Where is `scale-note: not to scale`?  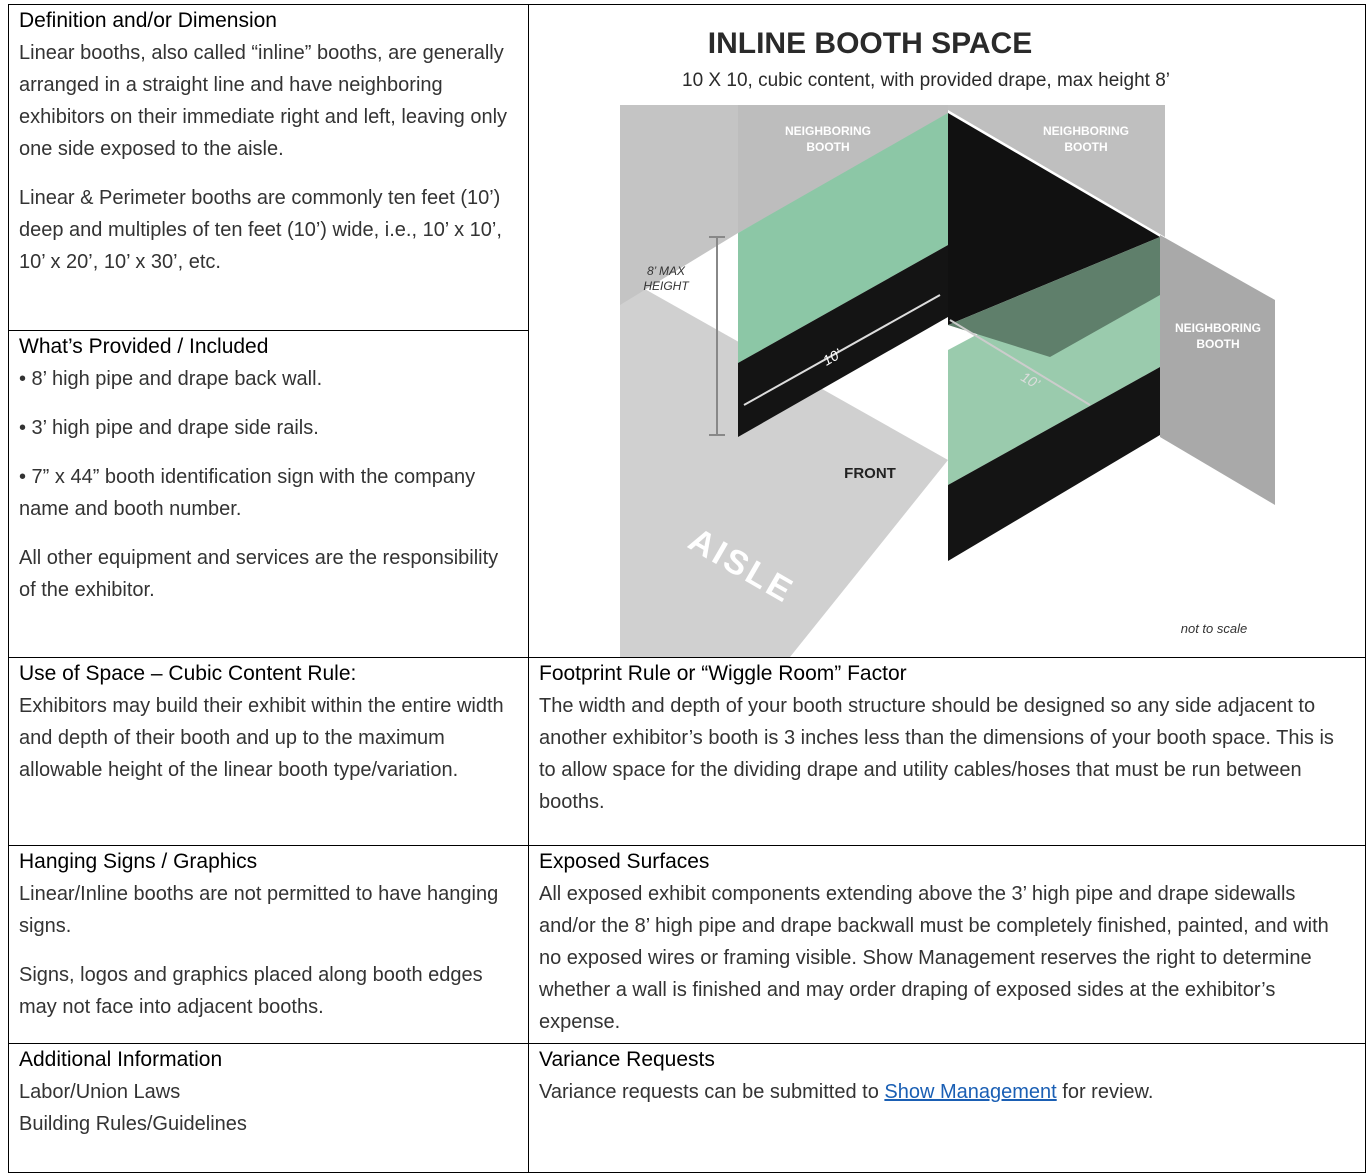
scale-note: not to scale is located at coordinates (1214, 628).